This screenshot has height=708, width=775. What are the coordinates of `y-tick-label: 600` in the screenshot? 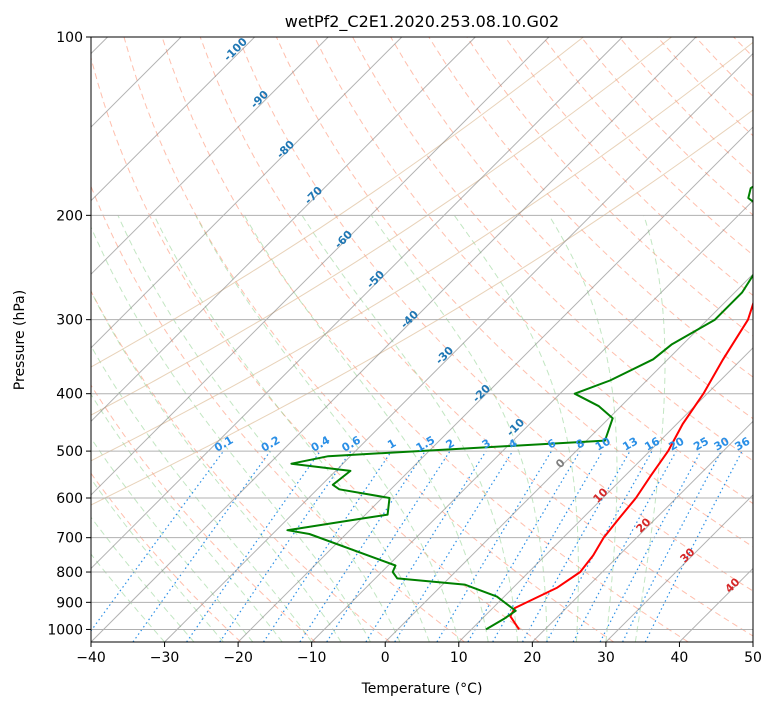 It's located at (69, 499).